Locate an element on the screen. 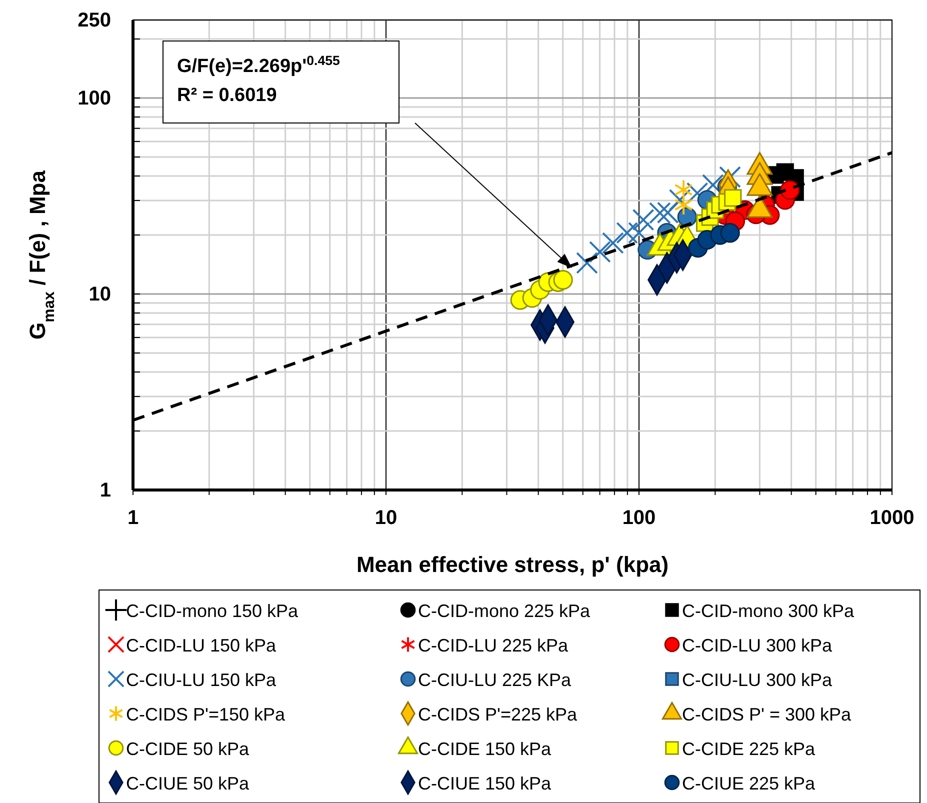 The height and width of the screenshot is (803, 927). legend-label: C-CIU-LU 150 kPa is located at coordinates (202, 680).